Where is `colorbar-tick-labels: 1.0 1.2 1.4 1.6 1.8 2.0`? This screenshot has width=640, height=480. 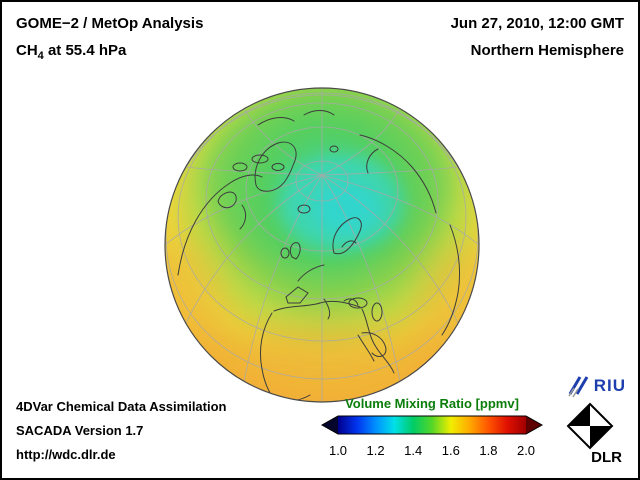
colorbar-tick-labels: 1.0 1.2 1.4 1.6 1.8 2.0 is located at coordinates (432, 451).